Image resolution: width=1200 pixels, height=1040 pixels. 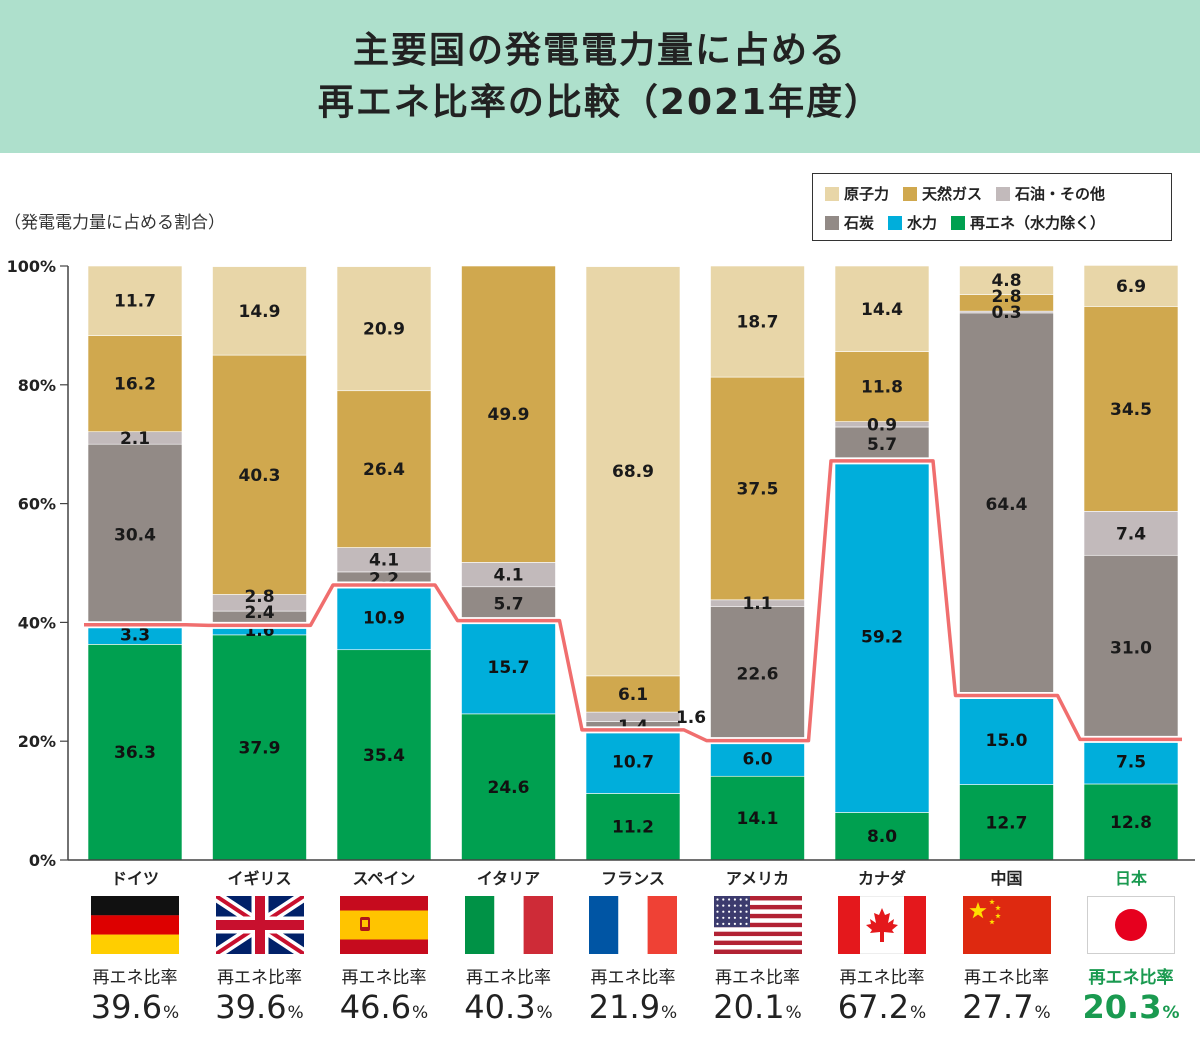 I want to click on value-label-gas: 26.4, so click(x=384, y=470).